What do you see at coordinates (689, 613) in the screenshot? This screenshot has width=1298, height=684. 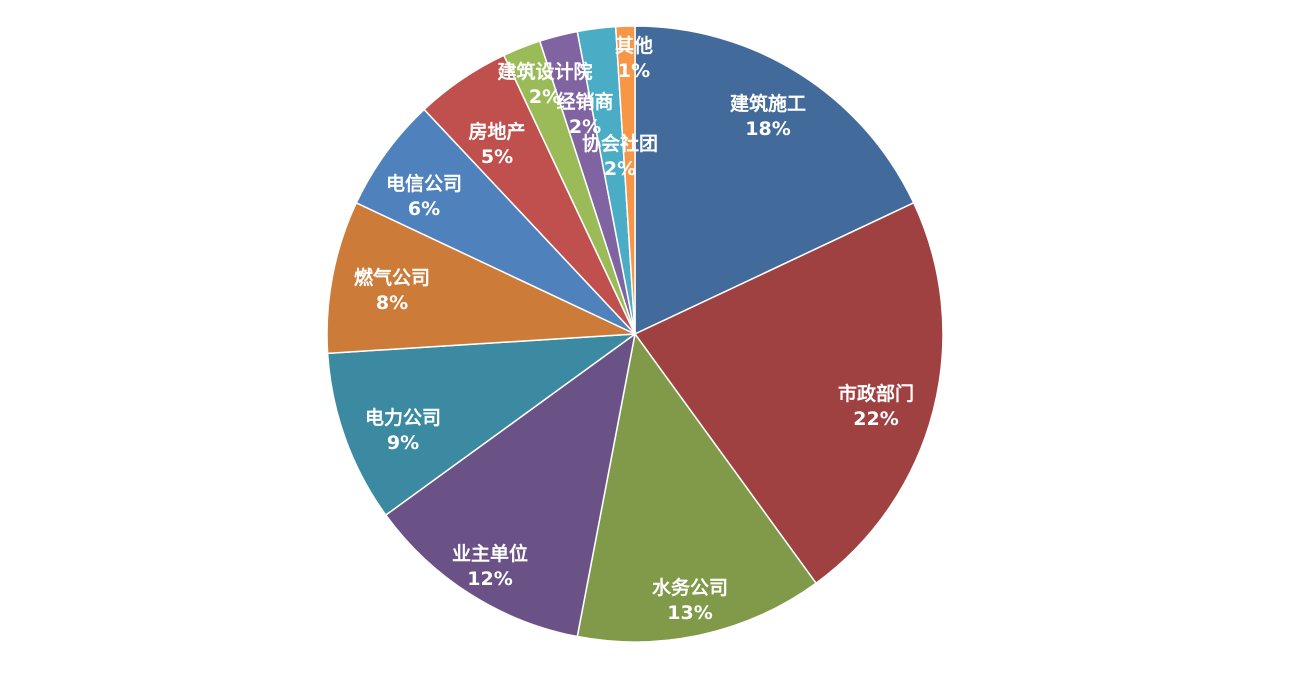 I see `slice-percent-label: 13%` at bounding box center [689, 613].